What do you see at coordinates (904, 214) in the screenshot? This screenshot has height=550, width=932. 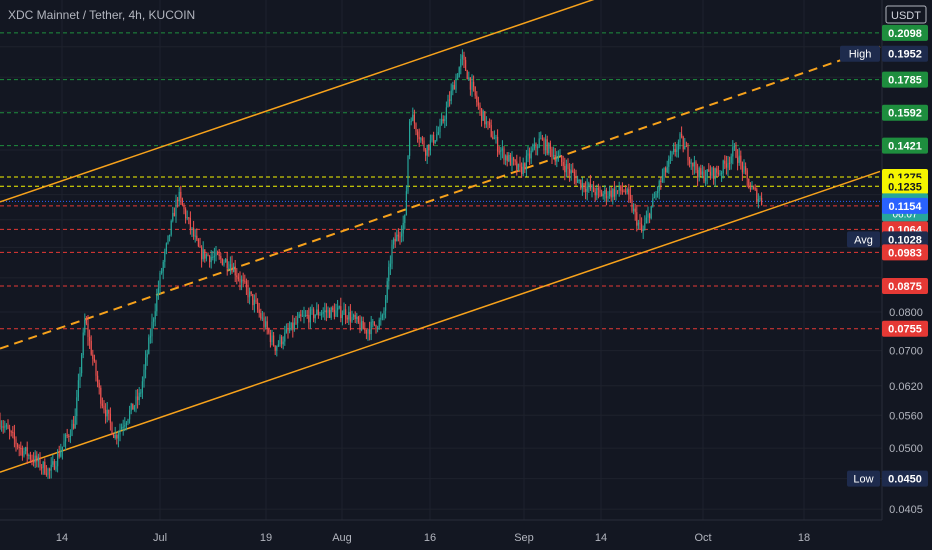 I see `price-countdown-text: 06:07` at bounding box center [904, 214].